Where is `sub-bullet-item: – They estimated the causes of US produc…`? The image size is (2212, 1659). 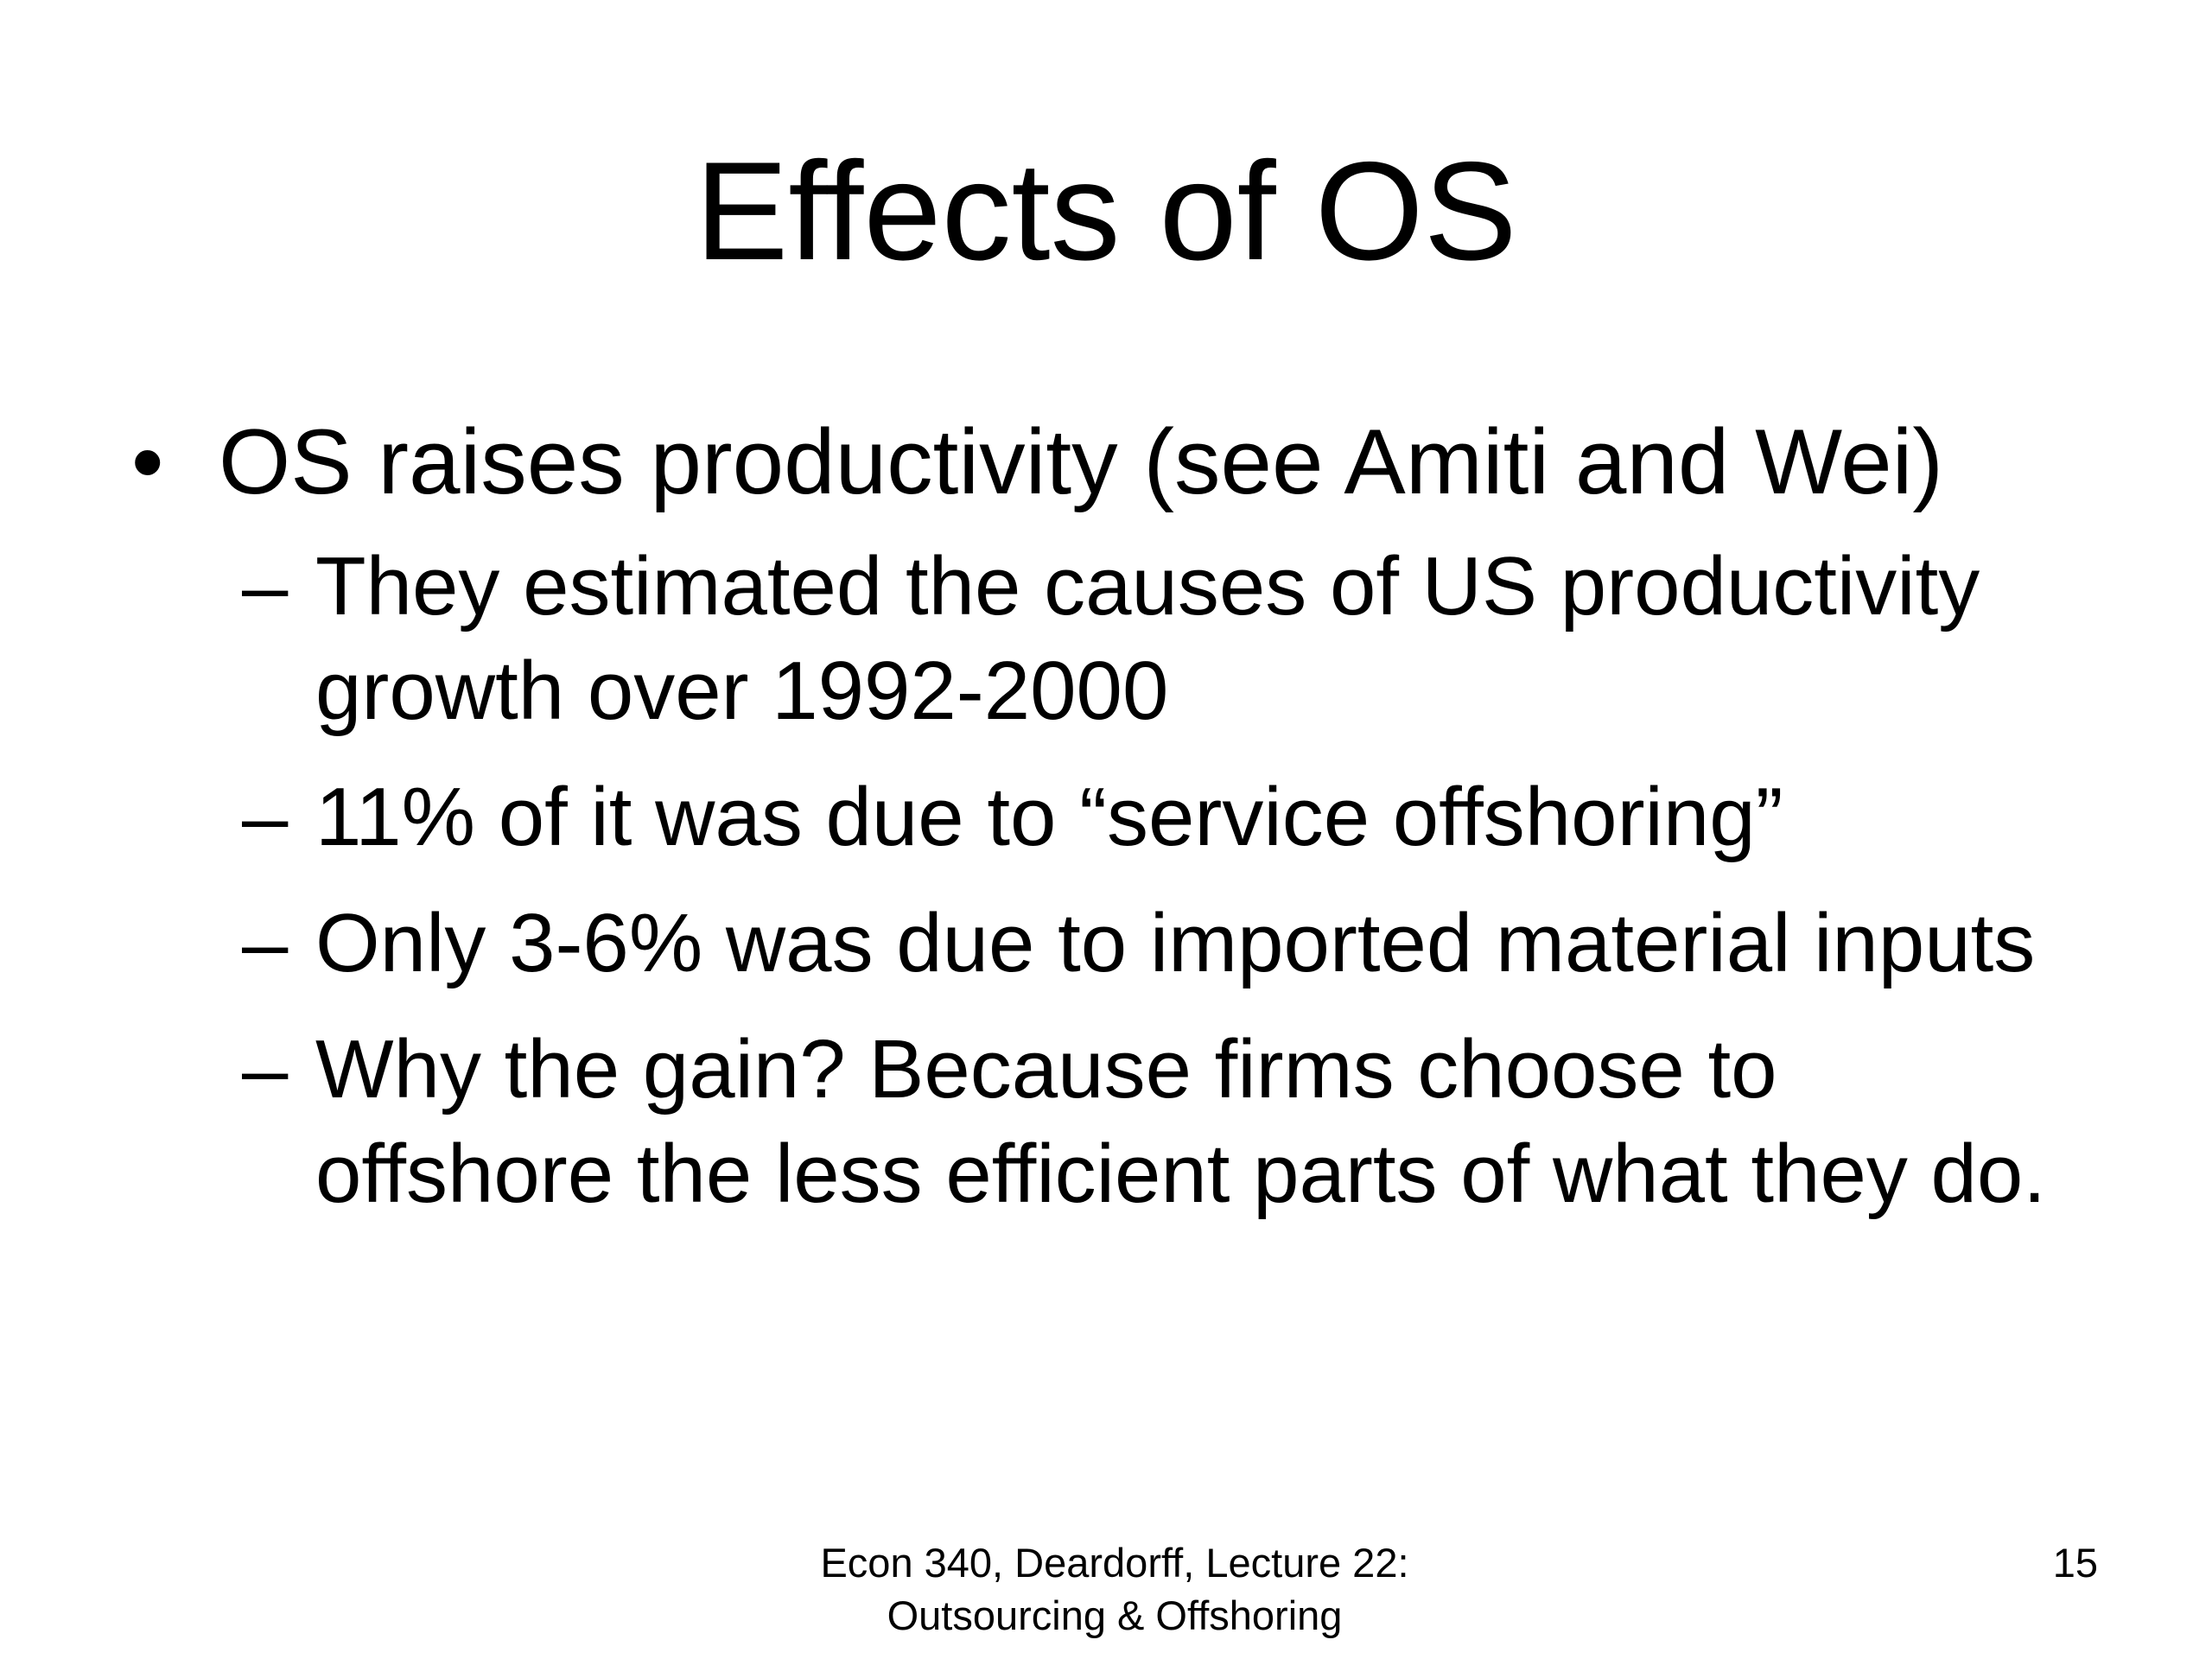 sub-bullet-item: – They estimated the causes of US produc… is located at coordinates (1047, 638).